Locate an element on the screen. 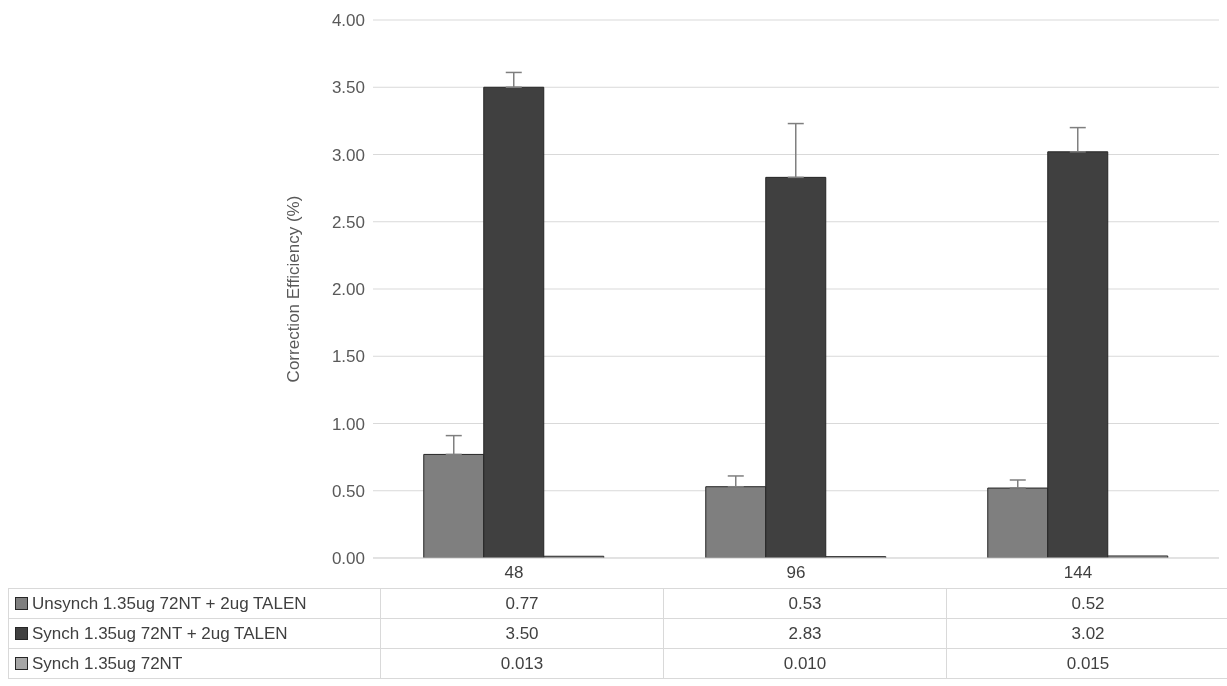  data-label: 0.010 is located at coordinates (805, 663).